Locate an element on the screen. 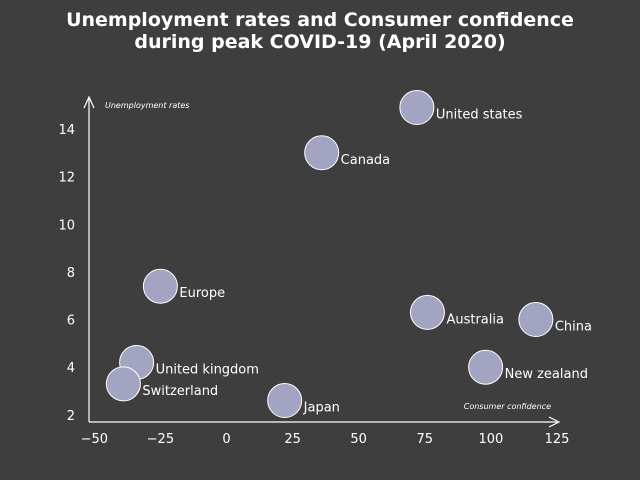  x-tick-label: 100 is located at coordinates (490, 439).